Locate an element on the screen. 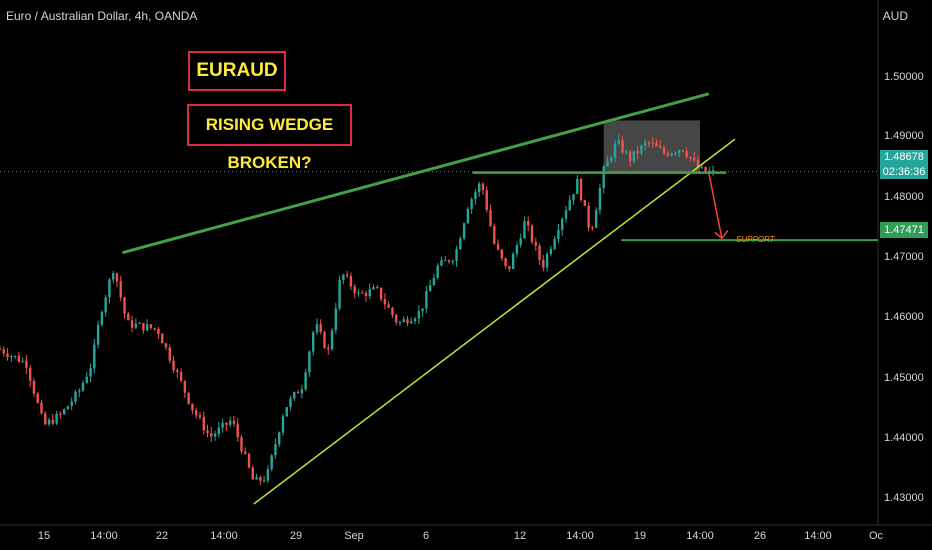 Image resolution: width=932 pixels, height=550 pixels. y-tick-label: 1.50000 is located at coordinates (904, 77).